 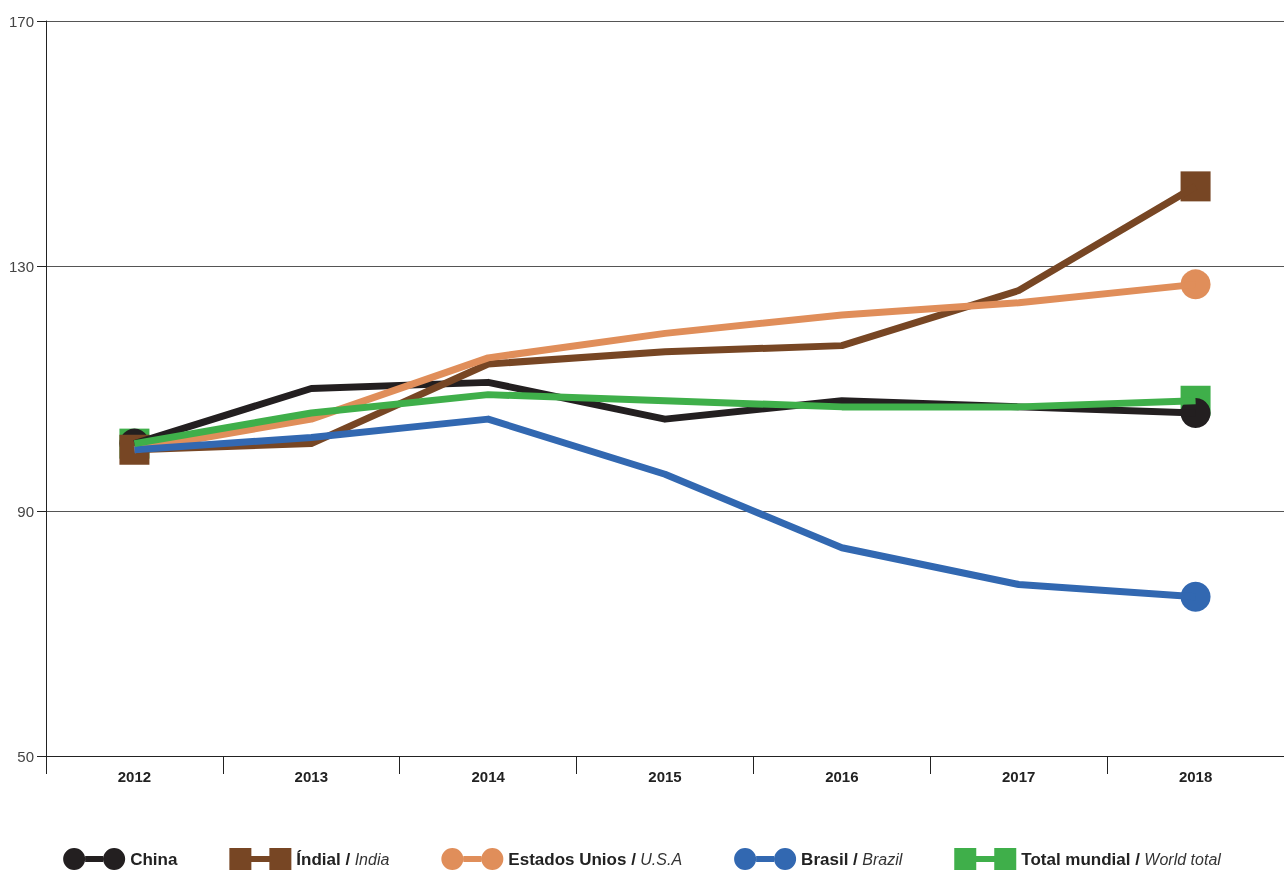 What do you see at coordinates (1195, 776) in the screenshot?
I see `x-tick-label: 2018` at bounding box center [1195, 776].